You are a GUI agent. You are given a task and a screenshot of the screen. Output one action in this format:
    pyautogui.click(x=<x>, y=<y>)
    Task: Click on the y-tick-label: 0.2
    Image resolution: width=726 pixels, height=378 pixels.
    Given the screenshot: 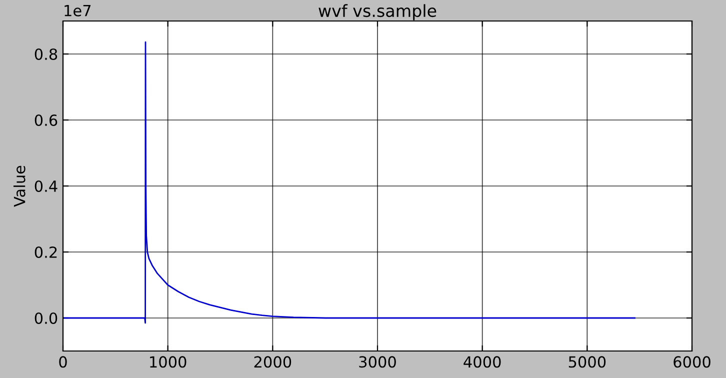 What is the action you would take?
    pyautogui.click(x=45, y=252)
    